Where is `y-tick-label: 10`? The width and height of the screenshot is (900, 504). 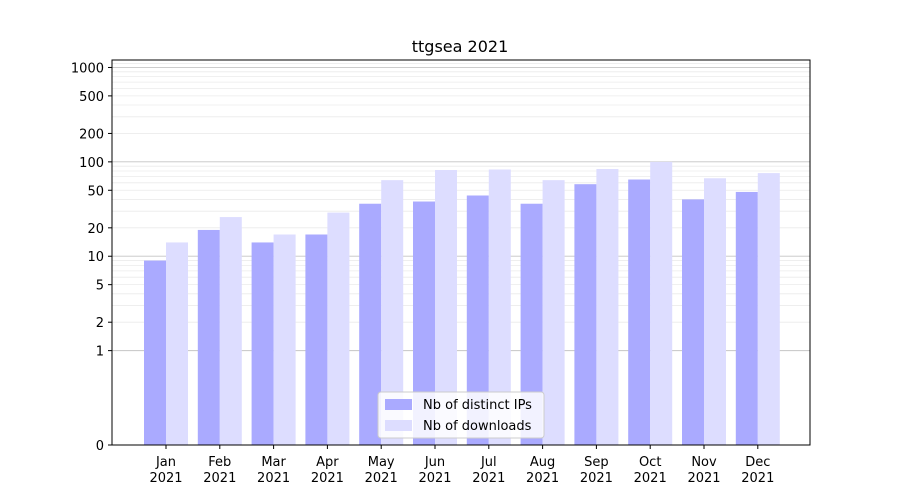 y-tick-label: 10 is located at coordinates (95, 257).